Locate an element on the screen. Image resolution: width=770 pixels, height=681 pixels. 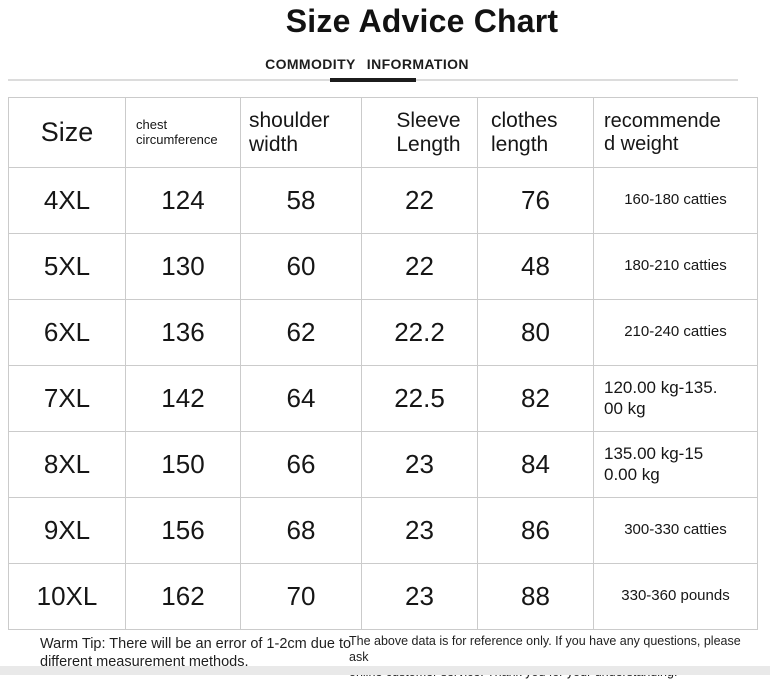
cell-chest: 162 is located at coordinates (183, 596).